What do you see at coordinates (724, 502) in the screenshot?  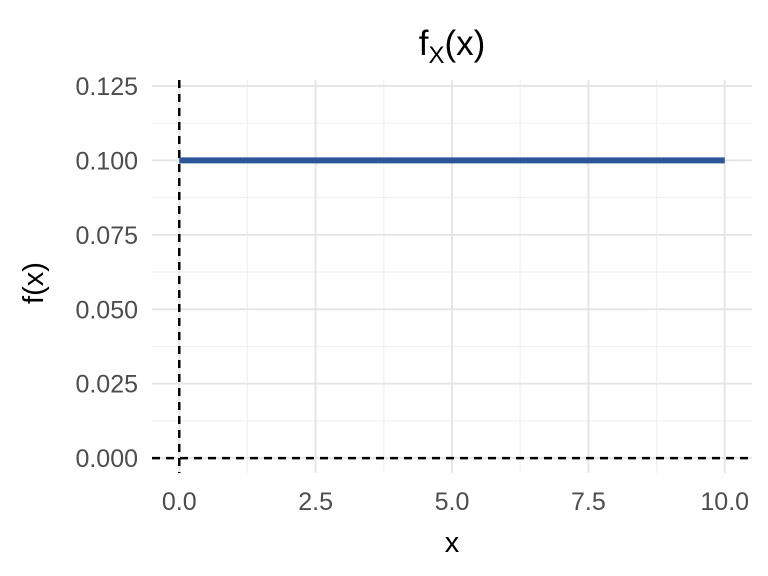 I see `x-tick-label: 10.0` at bounding box center [724, 502].